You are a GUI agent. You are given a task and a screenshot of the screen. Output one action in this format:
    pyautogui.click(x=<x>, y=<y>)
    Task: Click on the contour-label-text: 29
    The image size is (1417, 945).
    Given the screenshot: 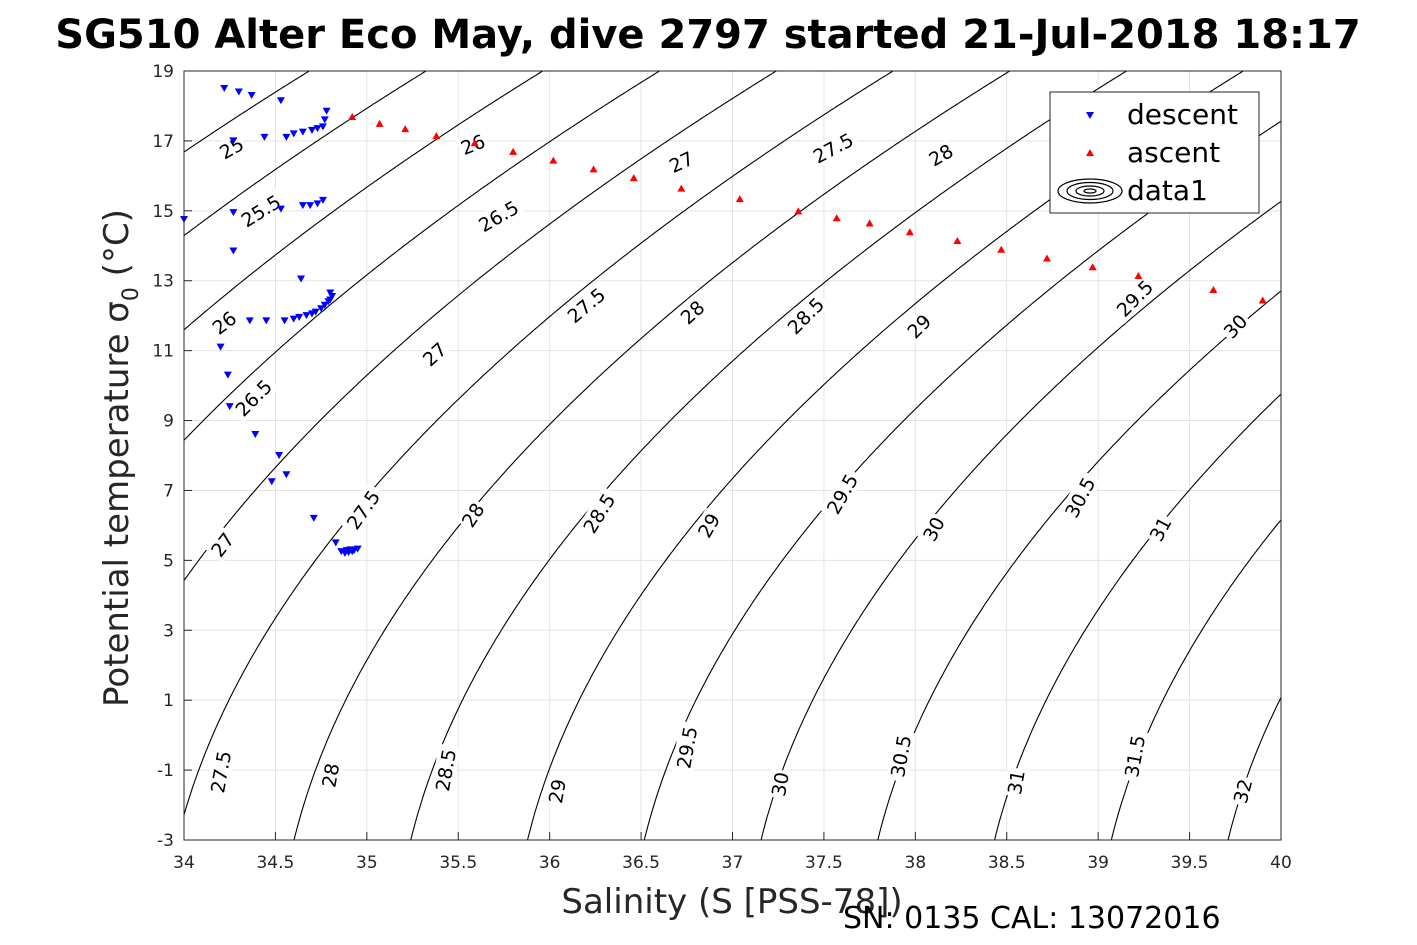 What is the action you would take?
    pyautogui.click(x=558, y=791)
    